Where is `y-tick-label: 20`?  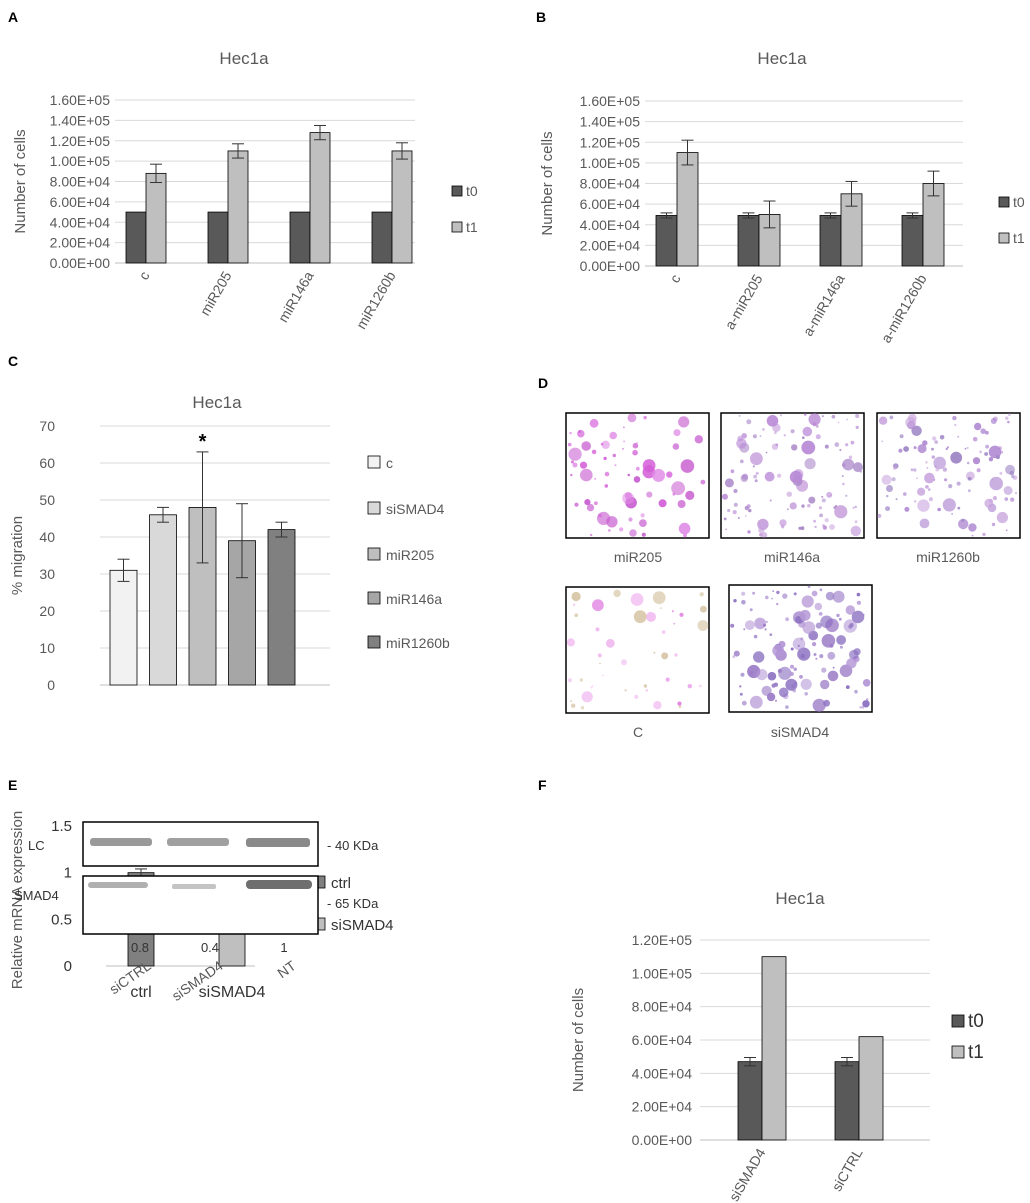 y-tick-label: 20 is located at coordinates (47, 611).